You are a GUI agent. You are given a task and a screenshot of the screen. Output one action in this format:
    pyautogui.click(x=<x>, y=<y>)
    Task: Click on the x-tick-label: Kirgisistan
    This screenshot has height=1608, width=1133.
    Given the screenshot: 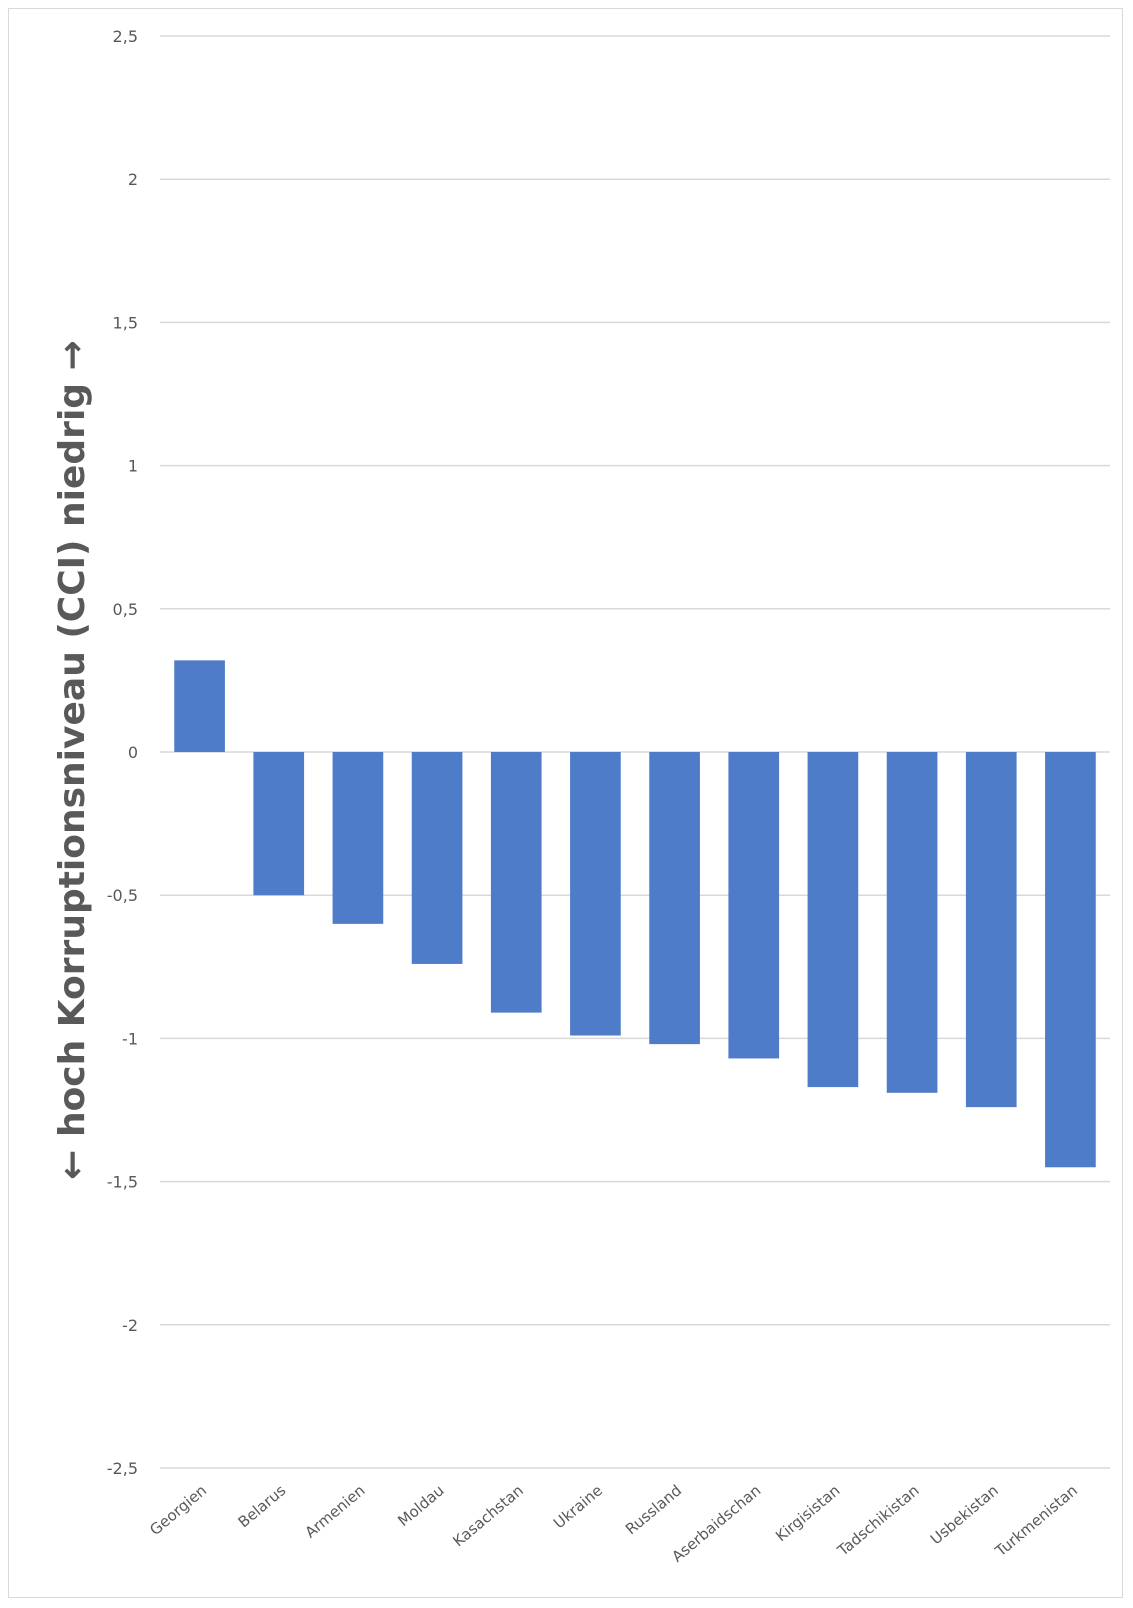 What is the action you would take?
    pyautogui.click(x=807, y=1513)
    